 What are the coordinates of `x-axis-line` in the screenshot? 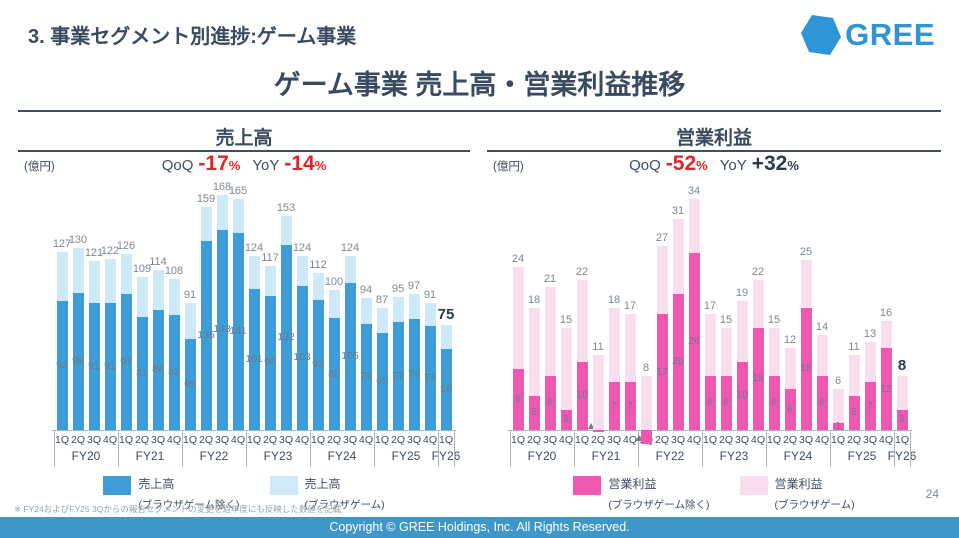 It's located at (254, 430).